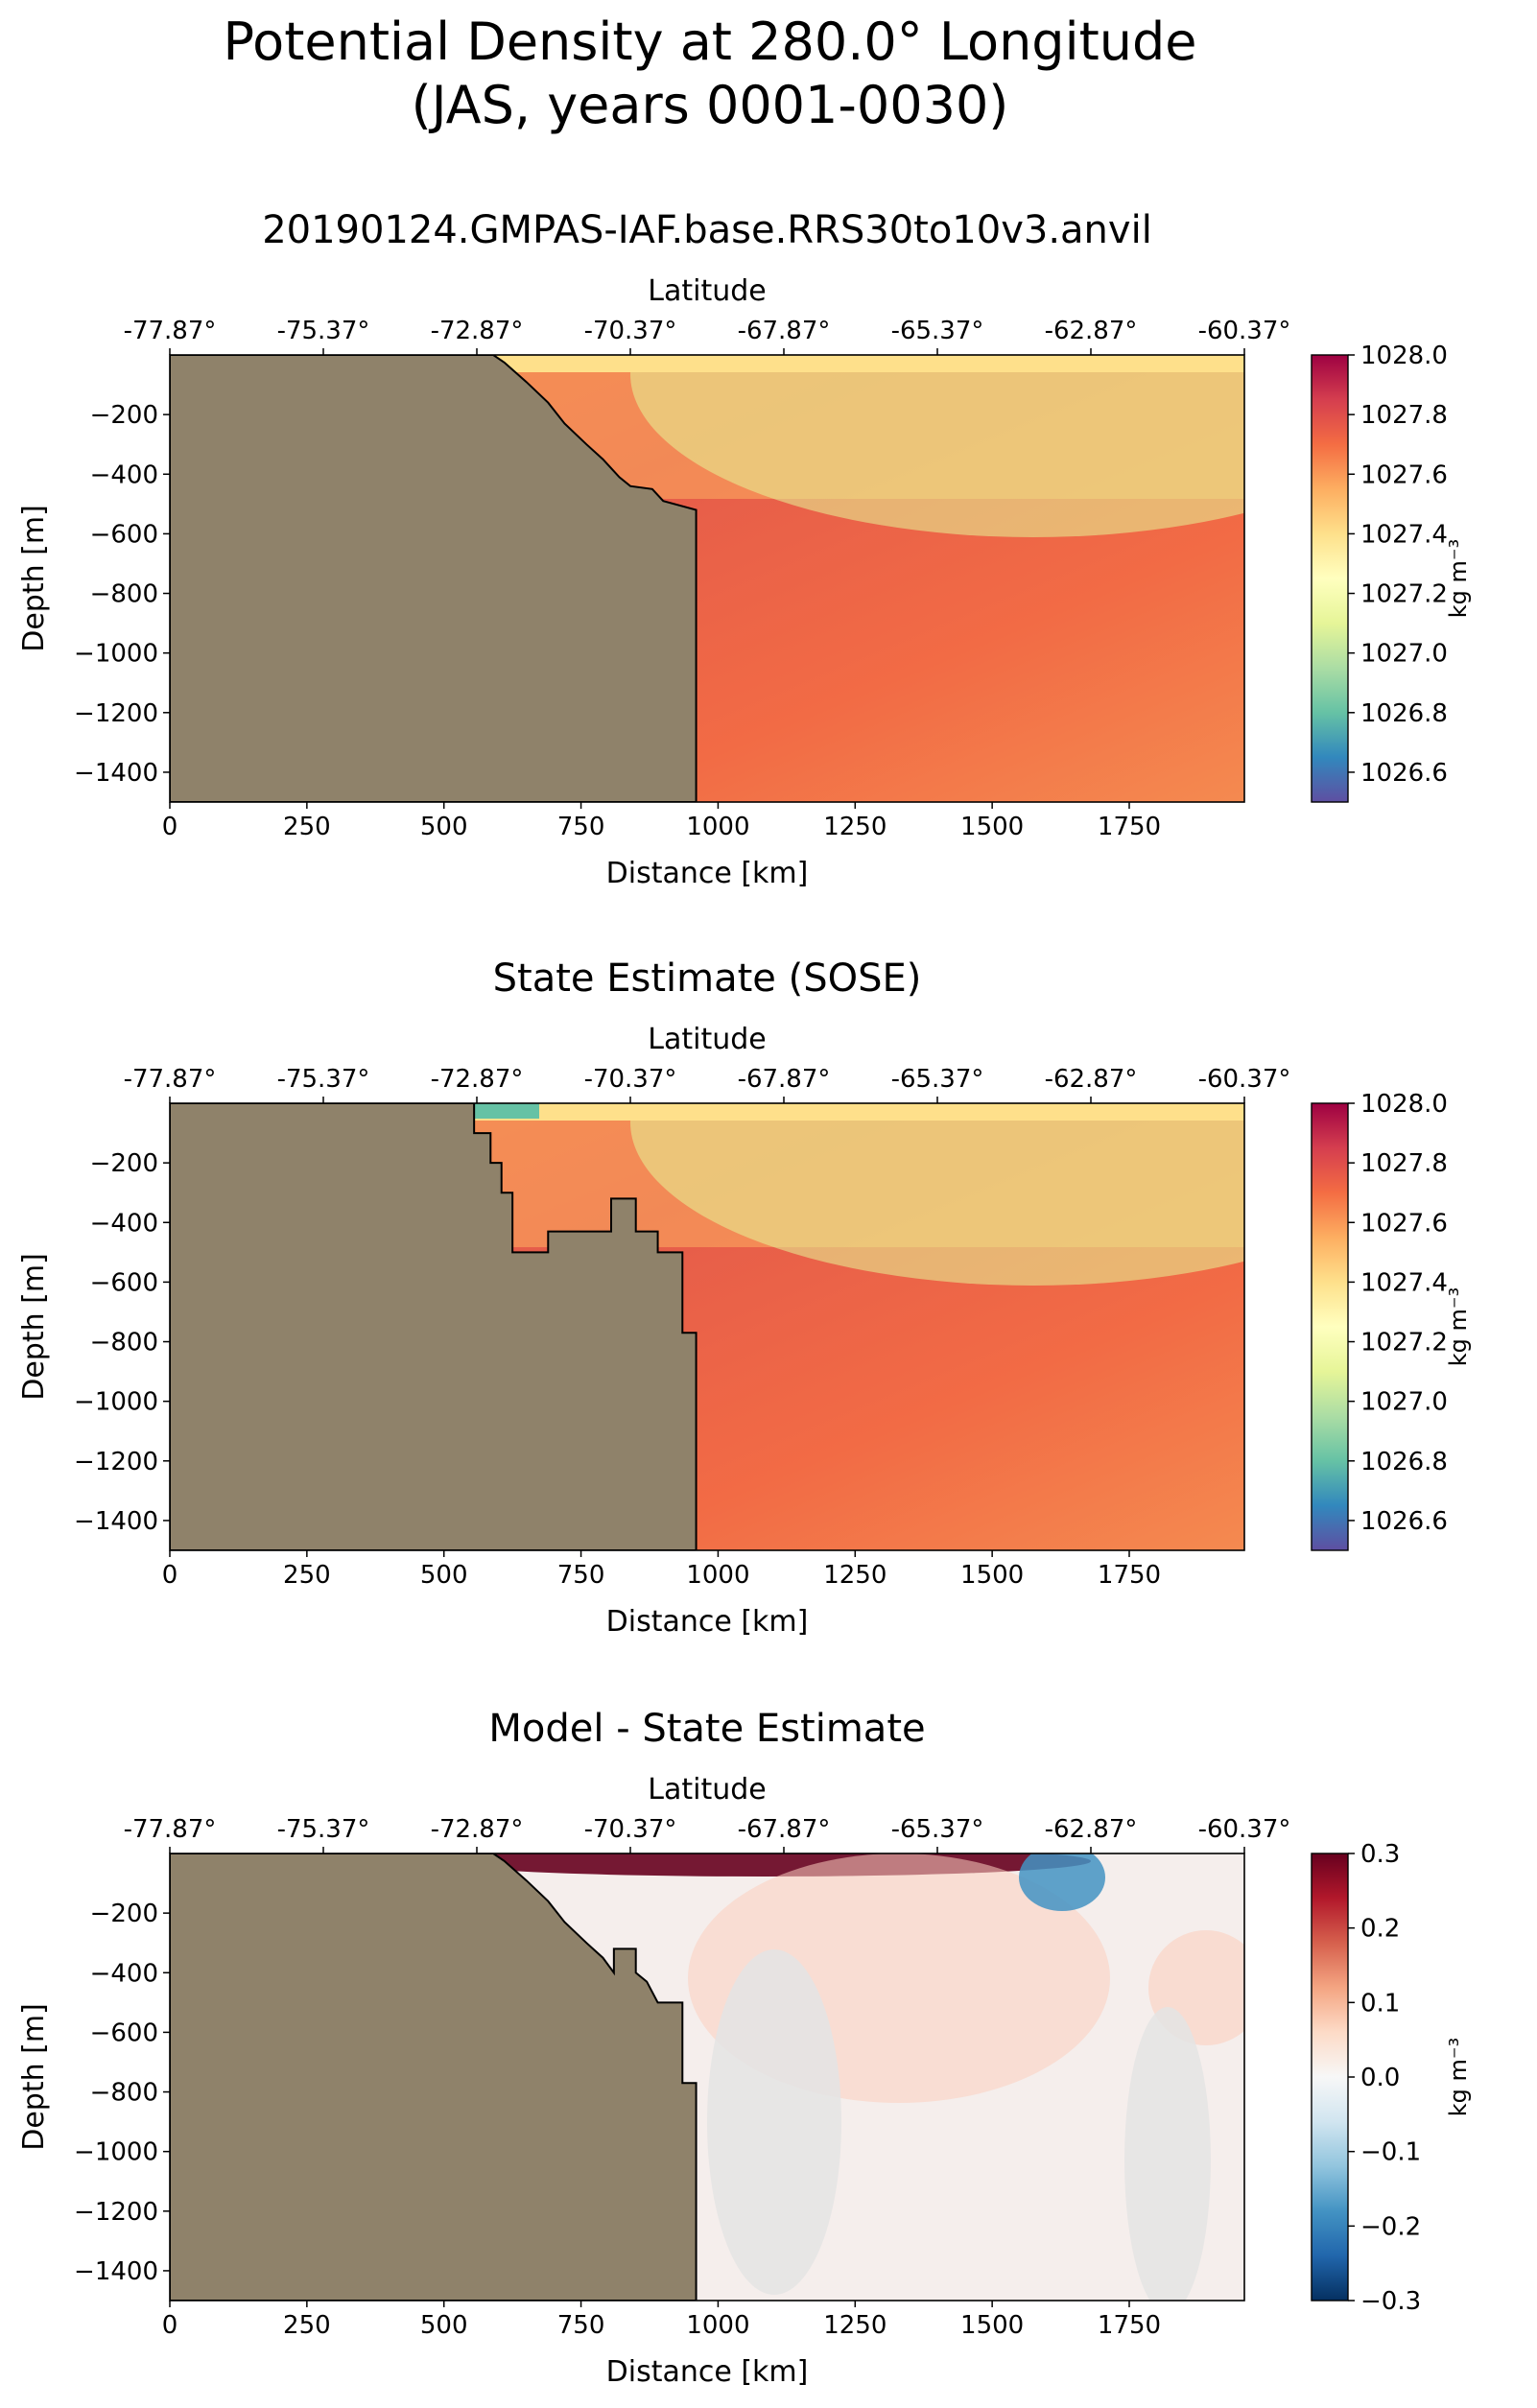 The width and height of the screenshot is (1537, 2408). Describe the element at coordinates (1404, 1462) in the screenshot. I see `colorbar-tick-label: 1026.8` at that location.